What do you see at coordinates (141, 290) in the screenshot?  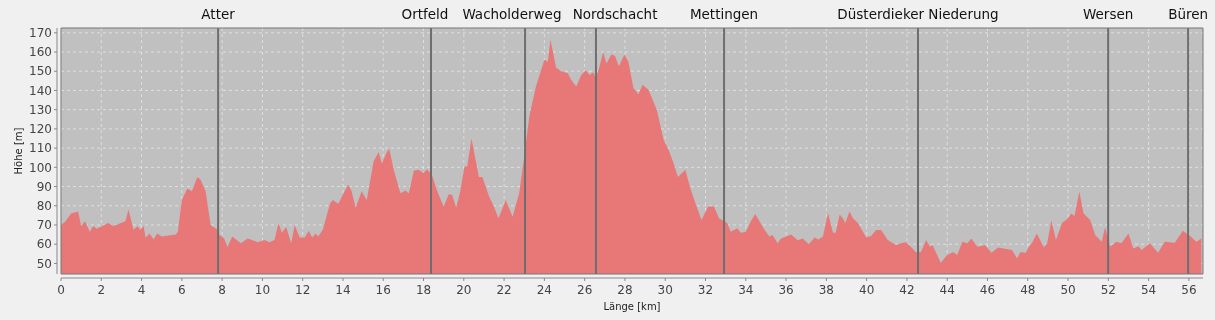 I see `x-tick-label: 4` at bounding box center [141, 290].